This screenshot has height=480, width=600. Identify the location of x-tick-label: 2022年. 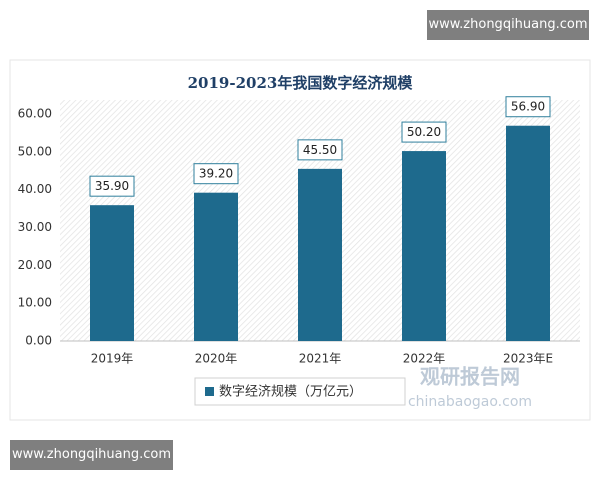
(424, 359).